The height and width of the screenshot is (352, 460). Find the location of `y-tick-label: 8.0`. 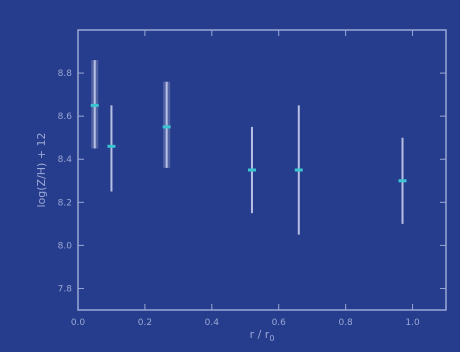

y-tick-label: 8.0 is located at coordinates (65, 246).